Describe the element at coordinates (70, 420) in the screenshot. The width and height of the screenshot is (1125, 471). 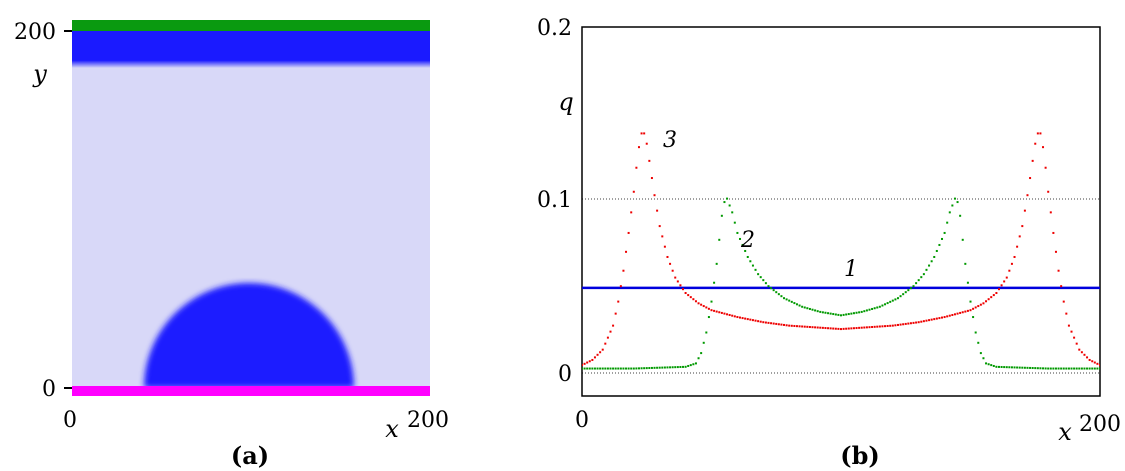
I see `x-tick-label-0: 0` at that location.